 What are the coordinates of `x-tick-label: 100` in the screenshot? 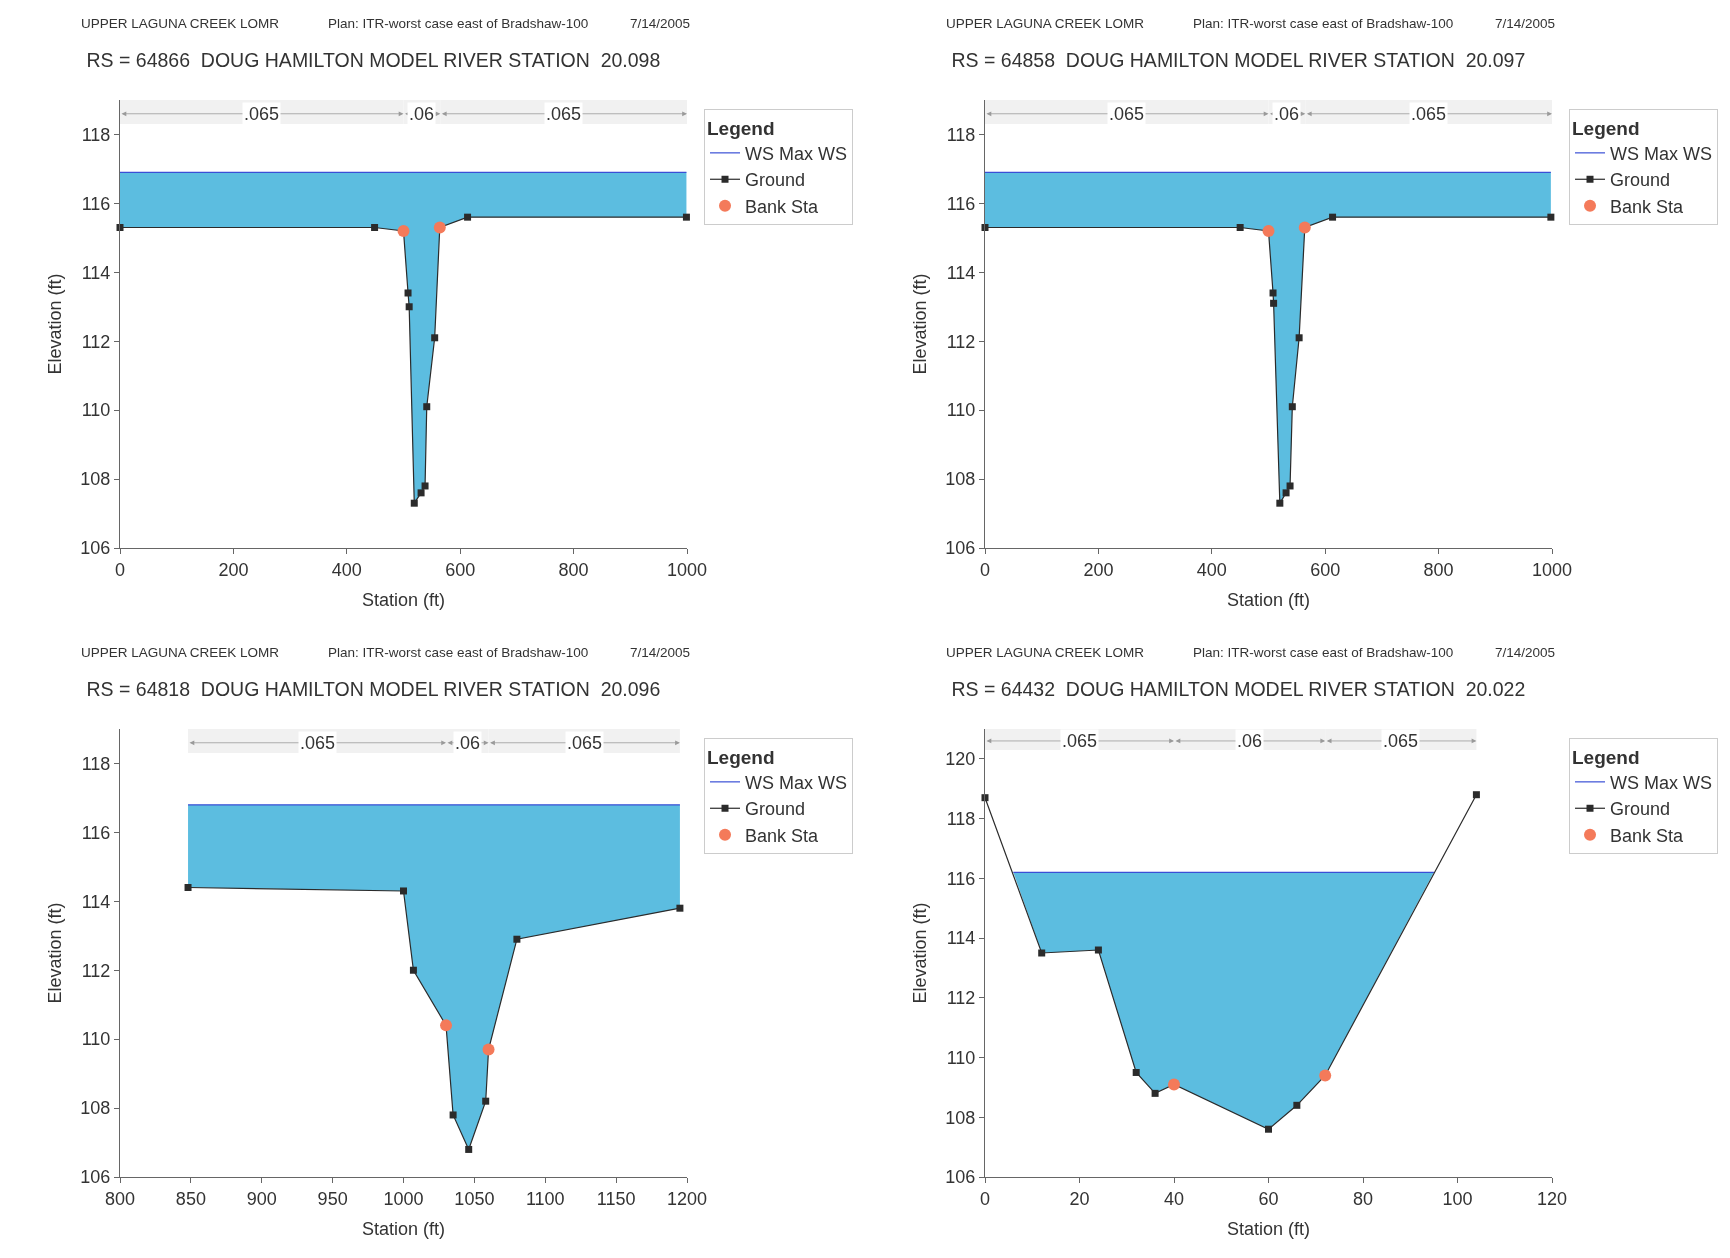 It's located at (1457, 1198).